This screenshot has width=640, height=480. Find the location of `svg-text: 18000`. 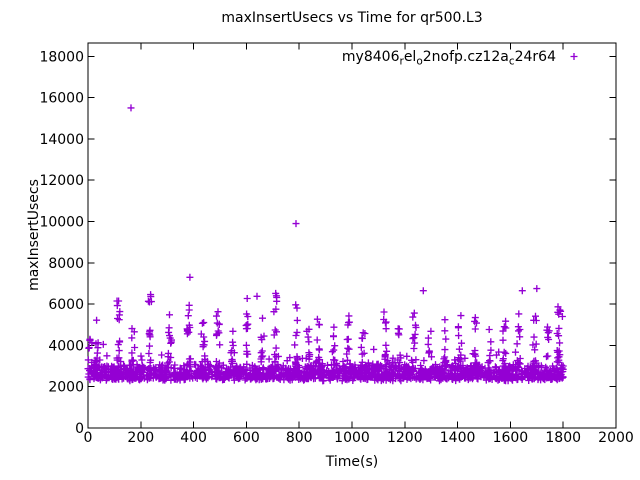

svg-text: 18000 is located at coordinates (61, 57).